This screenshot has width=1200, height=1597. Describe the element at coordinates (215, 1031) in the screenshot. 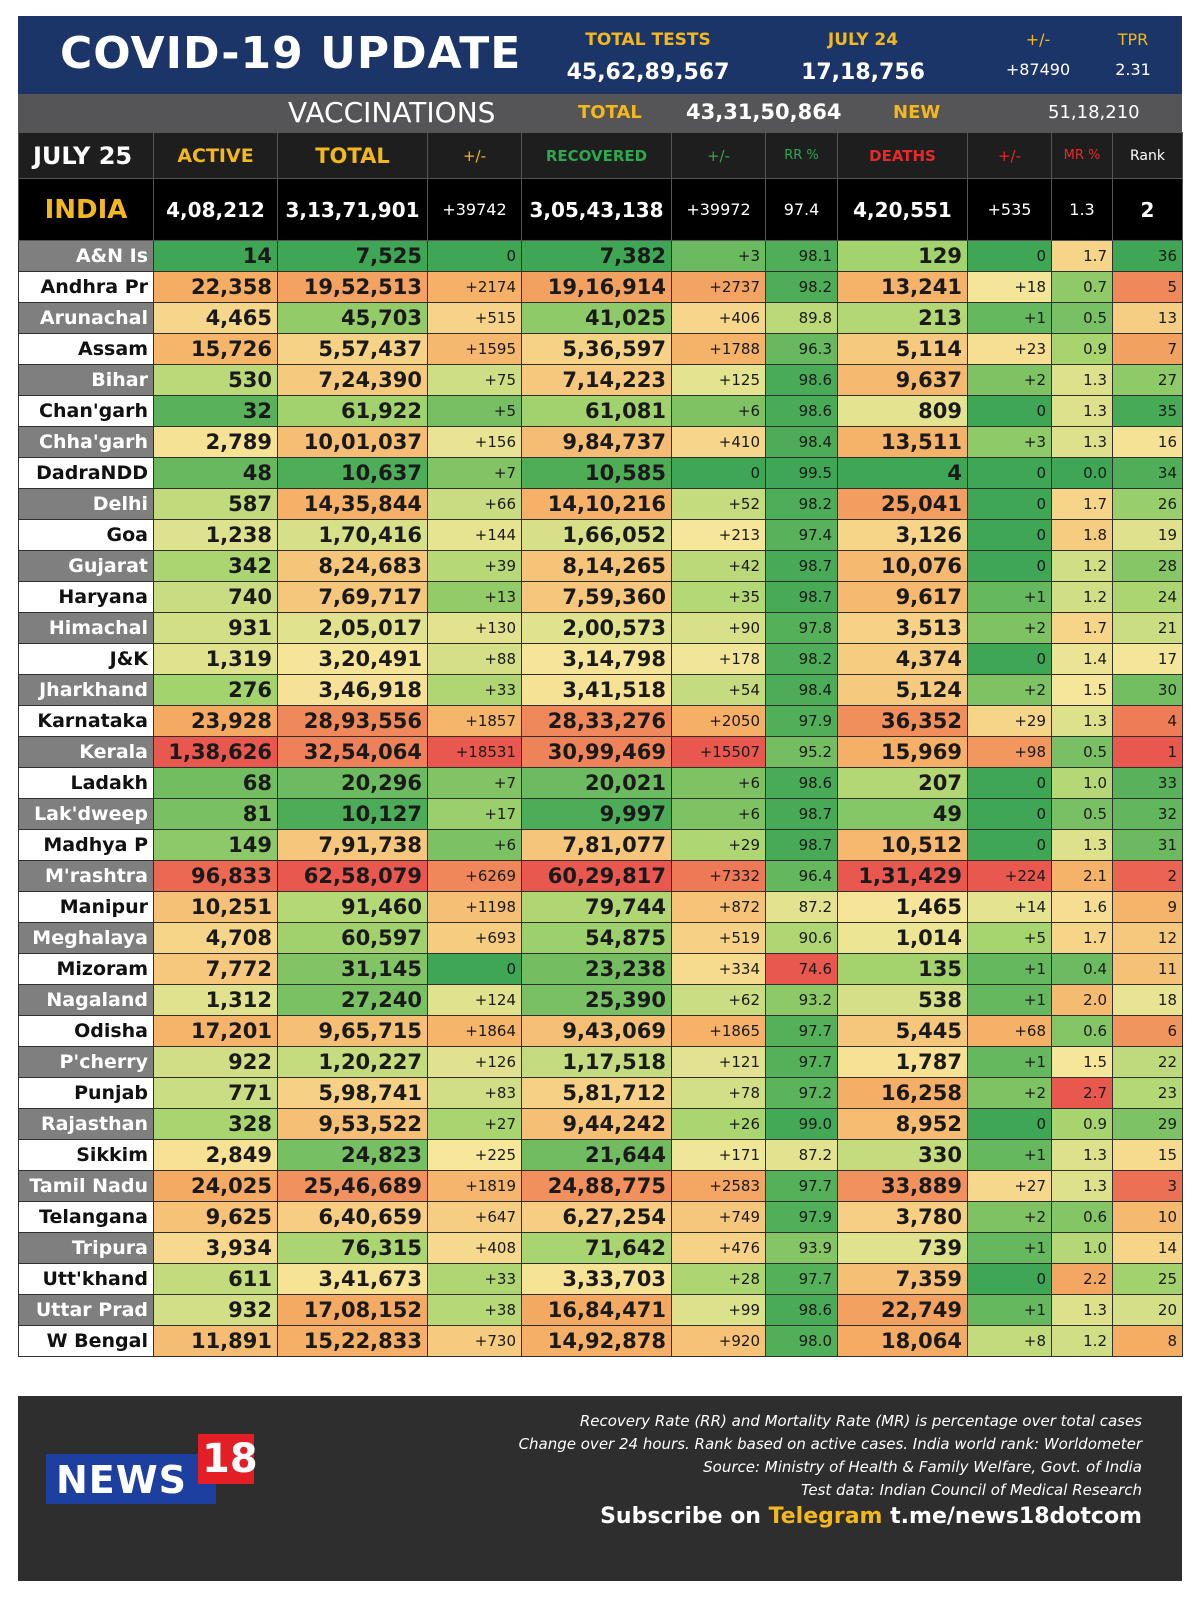

I see `cell-active: 17,201` at that location.